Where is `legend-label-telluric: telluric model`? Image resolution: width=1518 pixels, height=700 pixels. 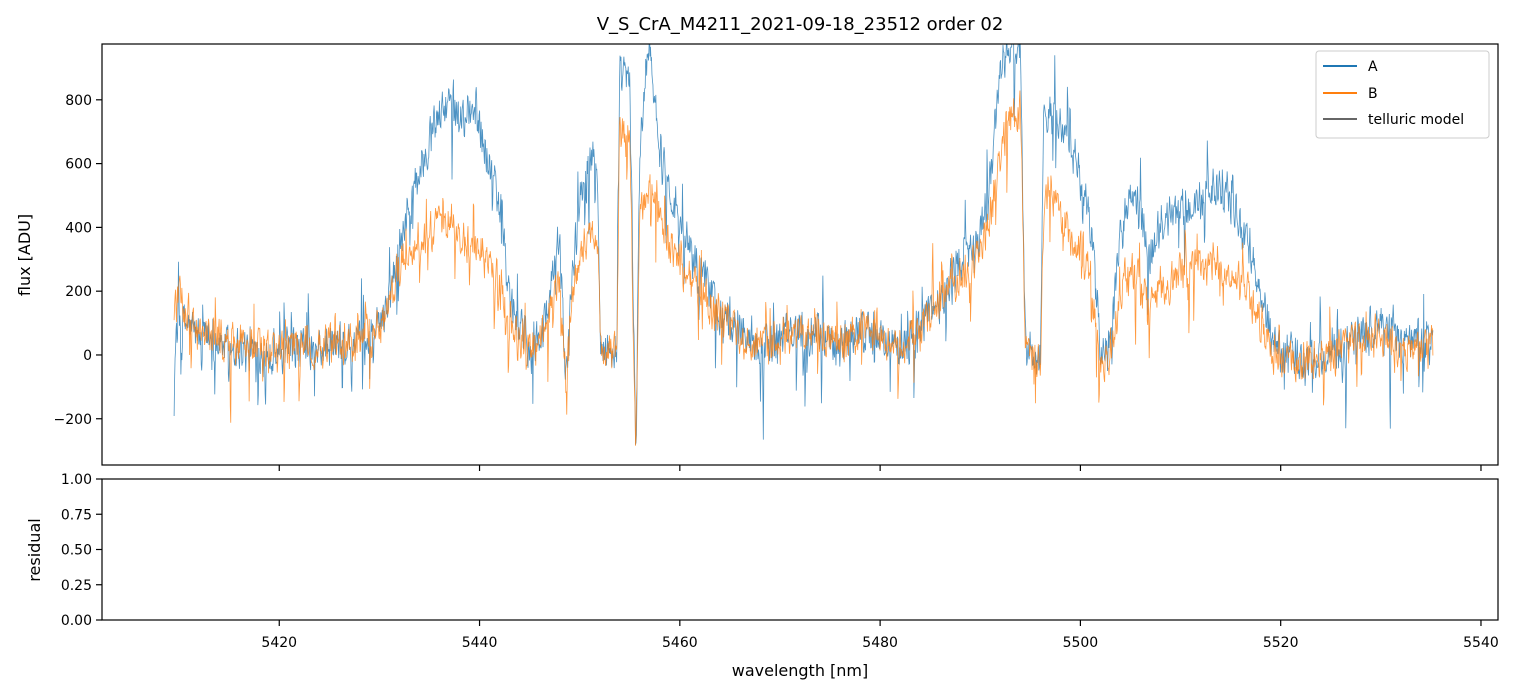
legend-label-telluric: telluric model is located at coordinates (1416, 120).